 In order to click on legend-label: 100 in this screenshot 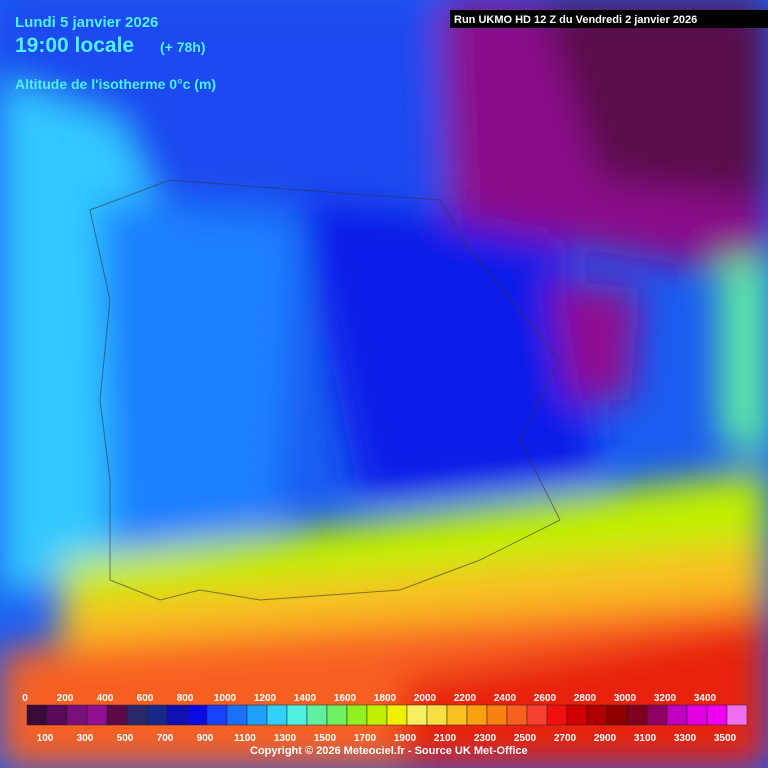, I will do `click(45, 738)`.